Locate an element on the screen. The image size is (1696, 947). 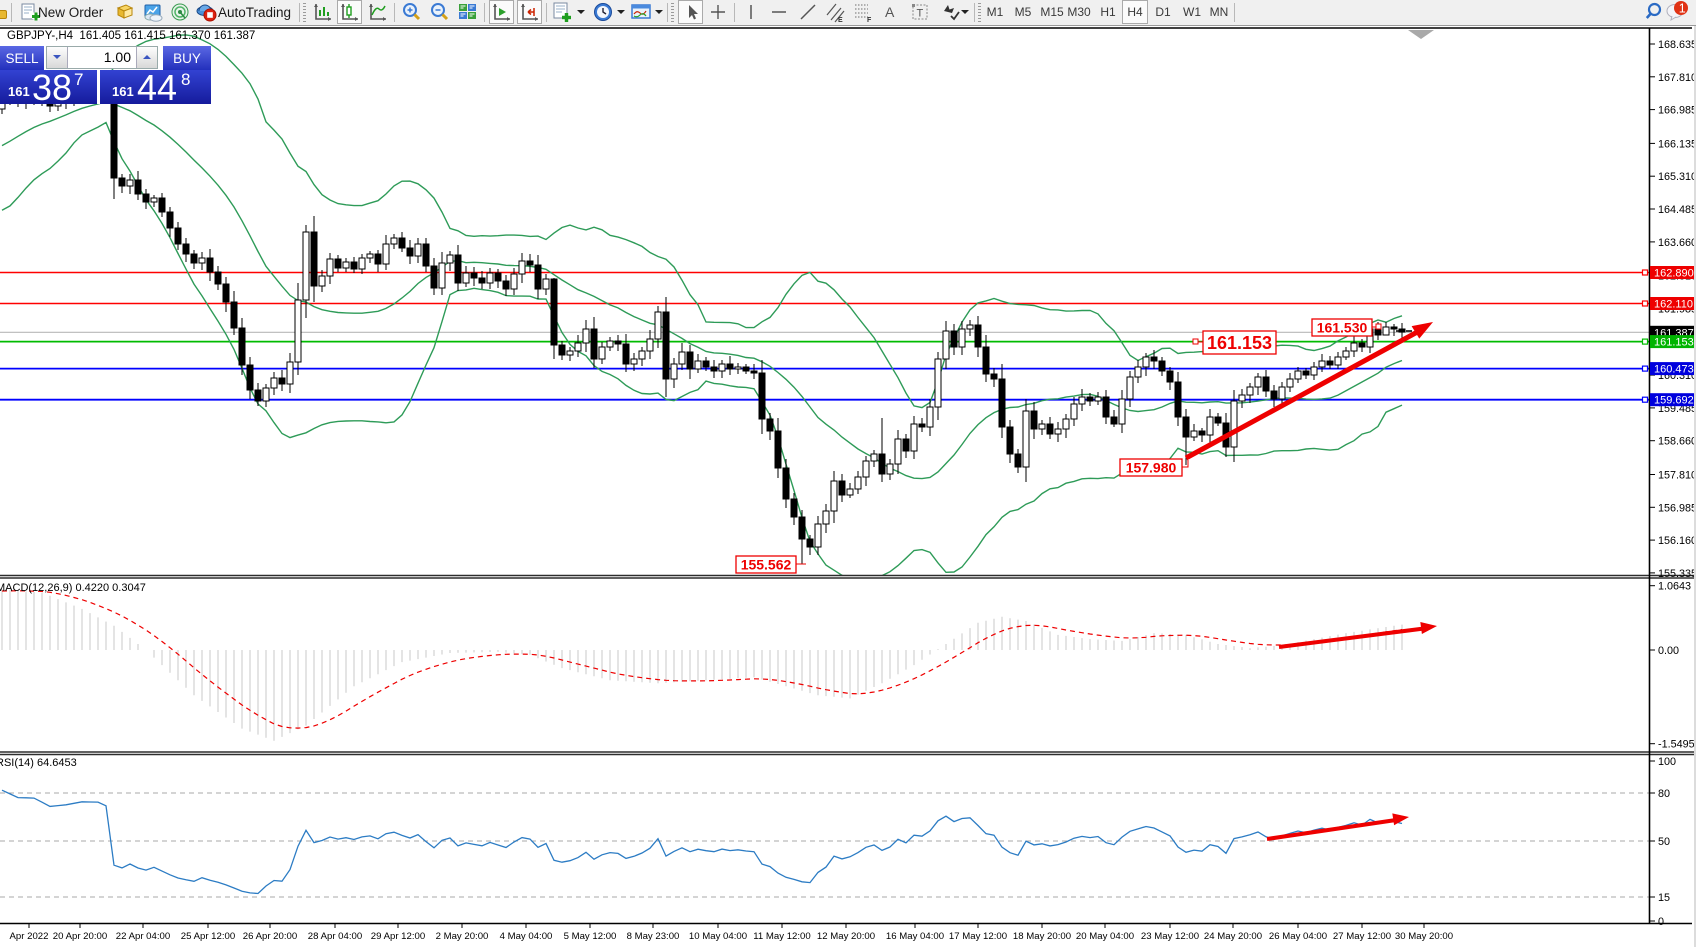
svg-text: 161.530 is located at coordinates (1342, 328).